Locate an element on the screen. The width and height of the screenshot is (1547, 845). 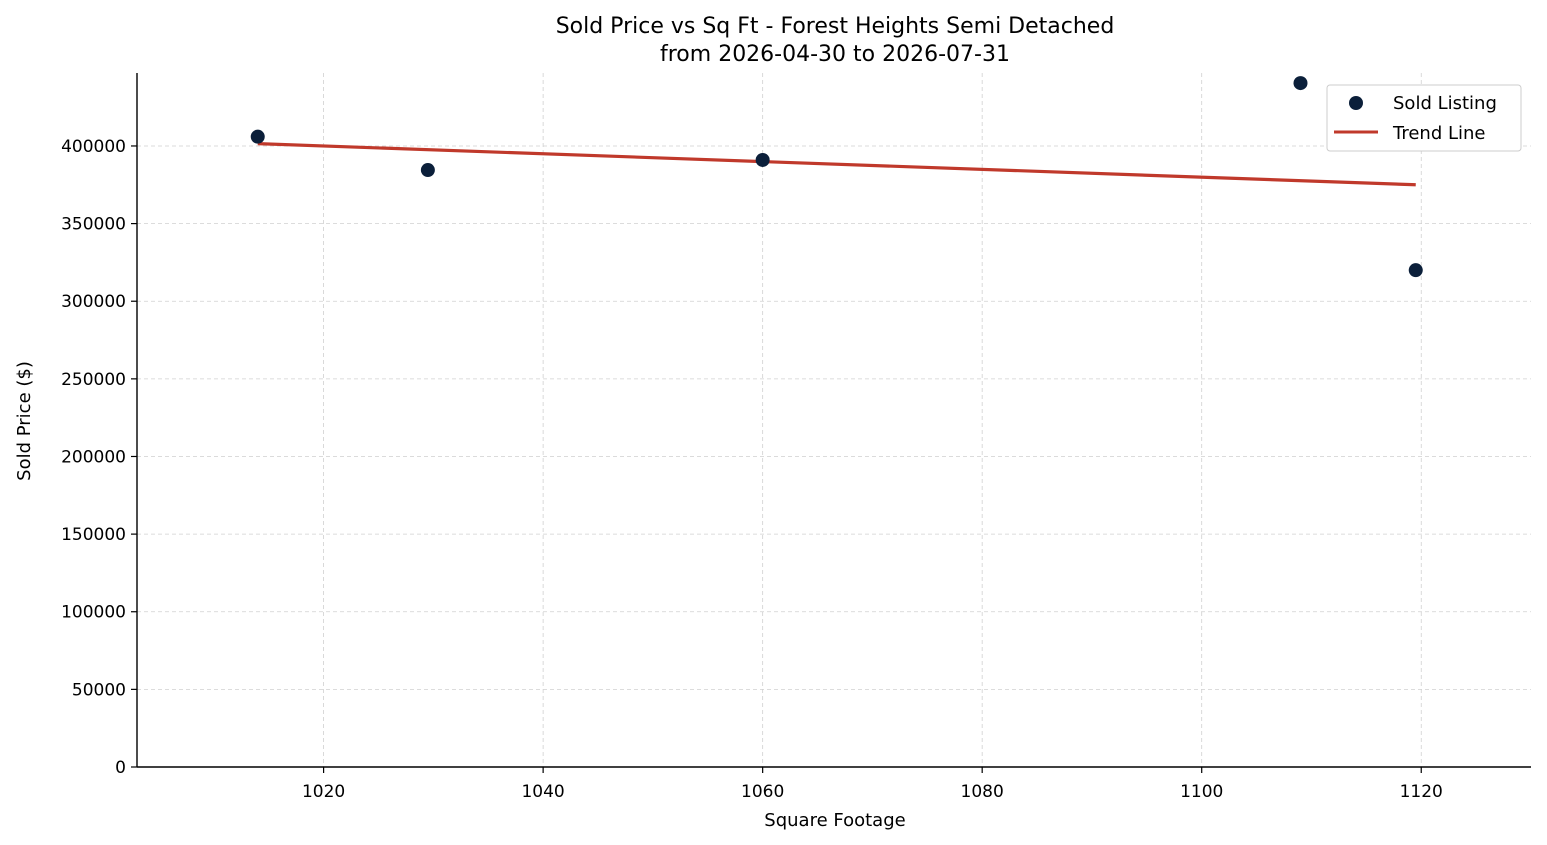
legend-label-trend-line: Trend Line is located at coordinates (1439, 133).